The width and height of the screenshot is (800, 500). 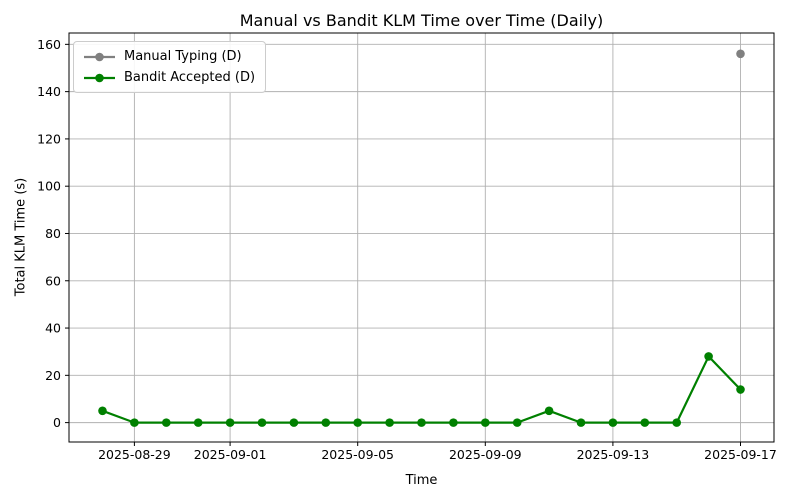 What do you see at coordinates (49, 186) in the screenshot?
I see `y-tick-label: 100` at bounding box center [49, 186].